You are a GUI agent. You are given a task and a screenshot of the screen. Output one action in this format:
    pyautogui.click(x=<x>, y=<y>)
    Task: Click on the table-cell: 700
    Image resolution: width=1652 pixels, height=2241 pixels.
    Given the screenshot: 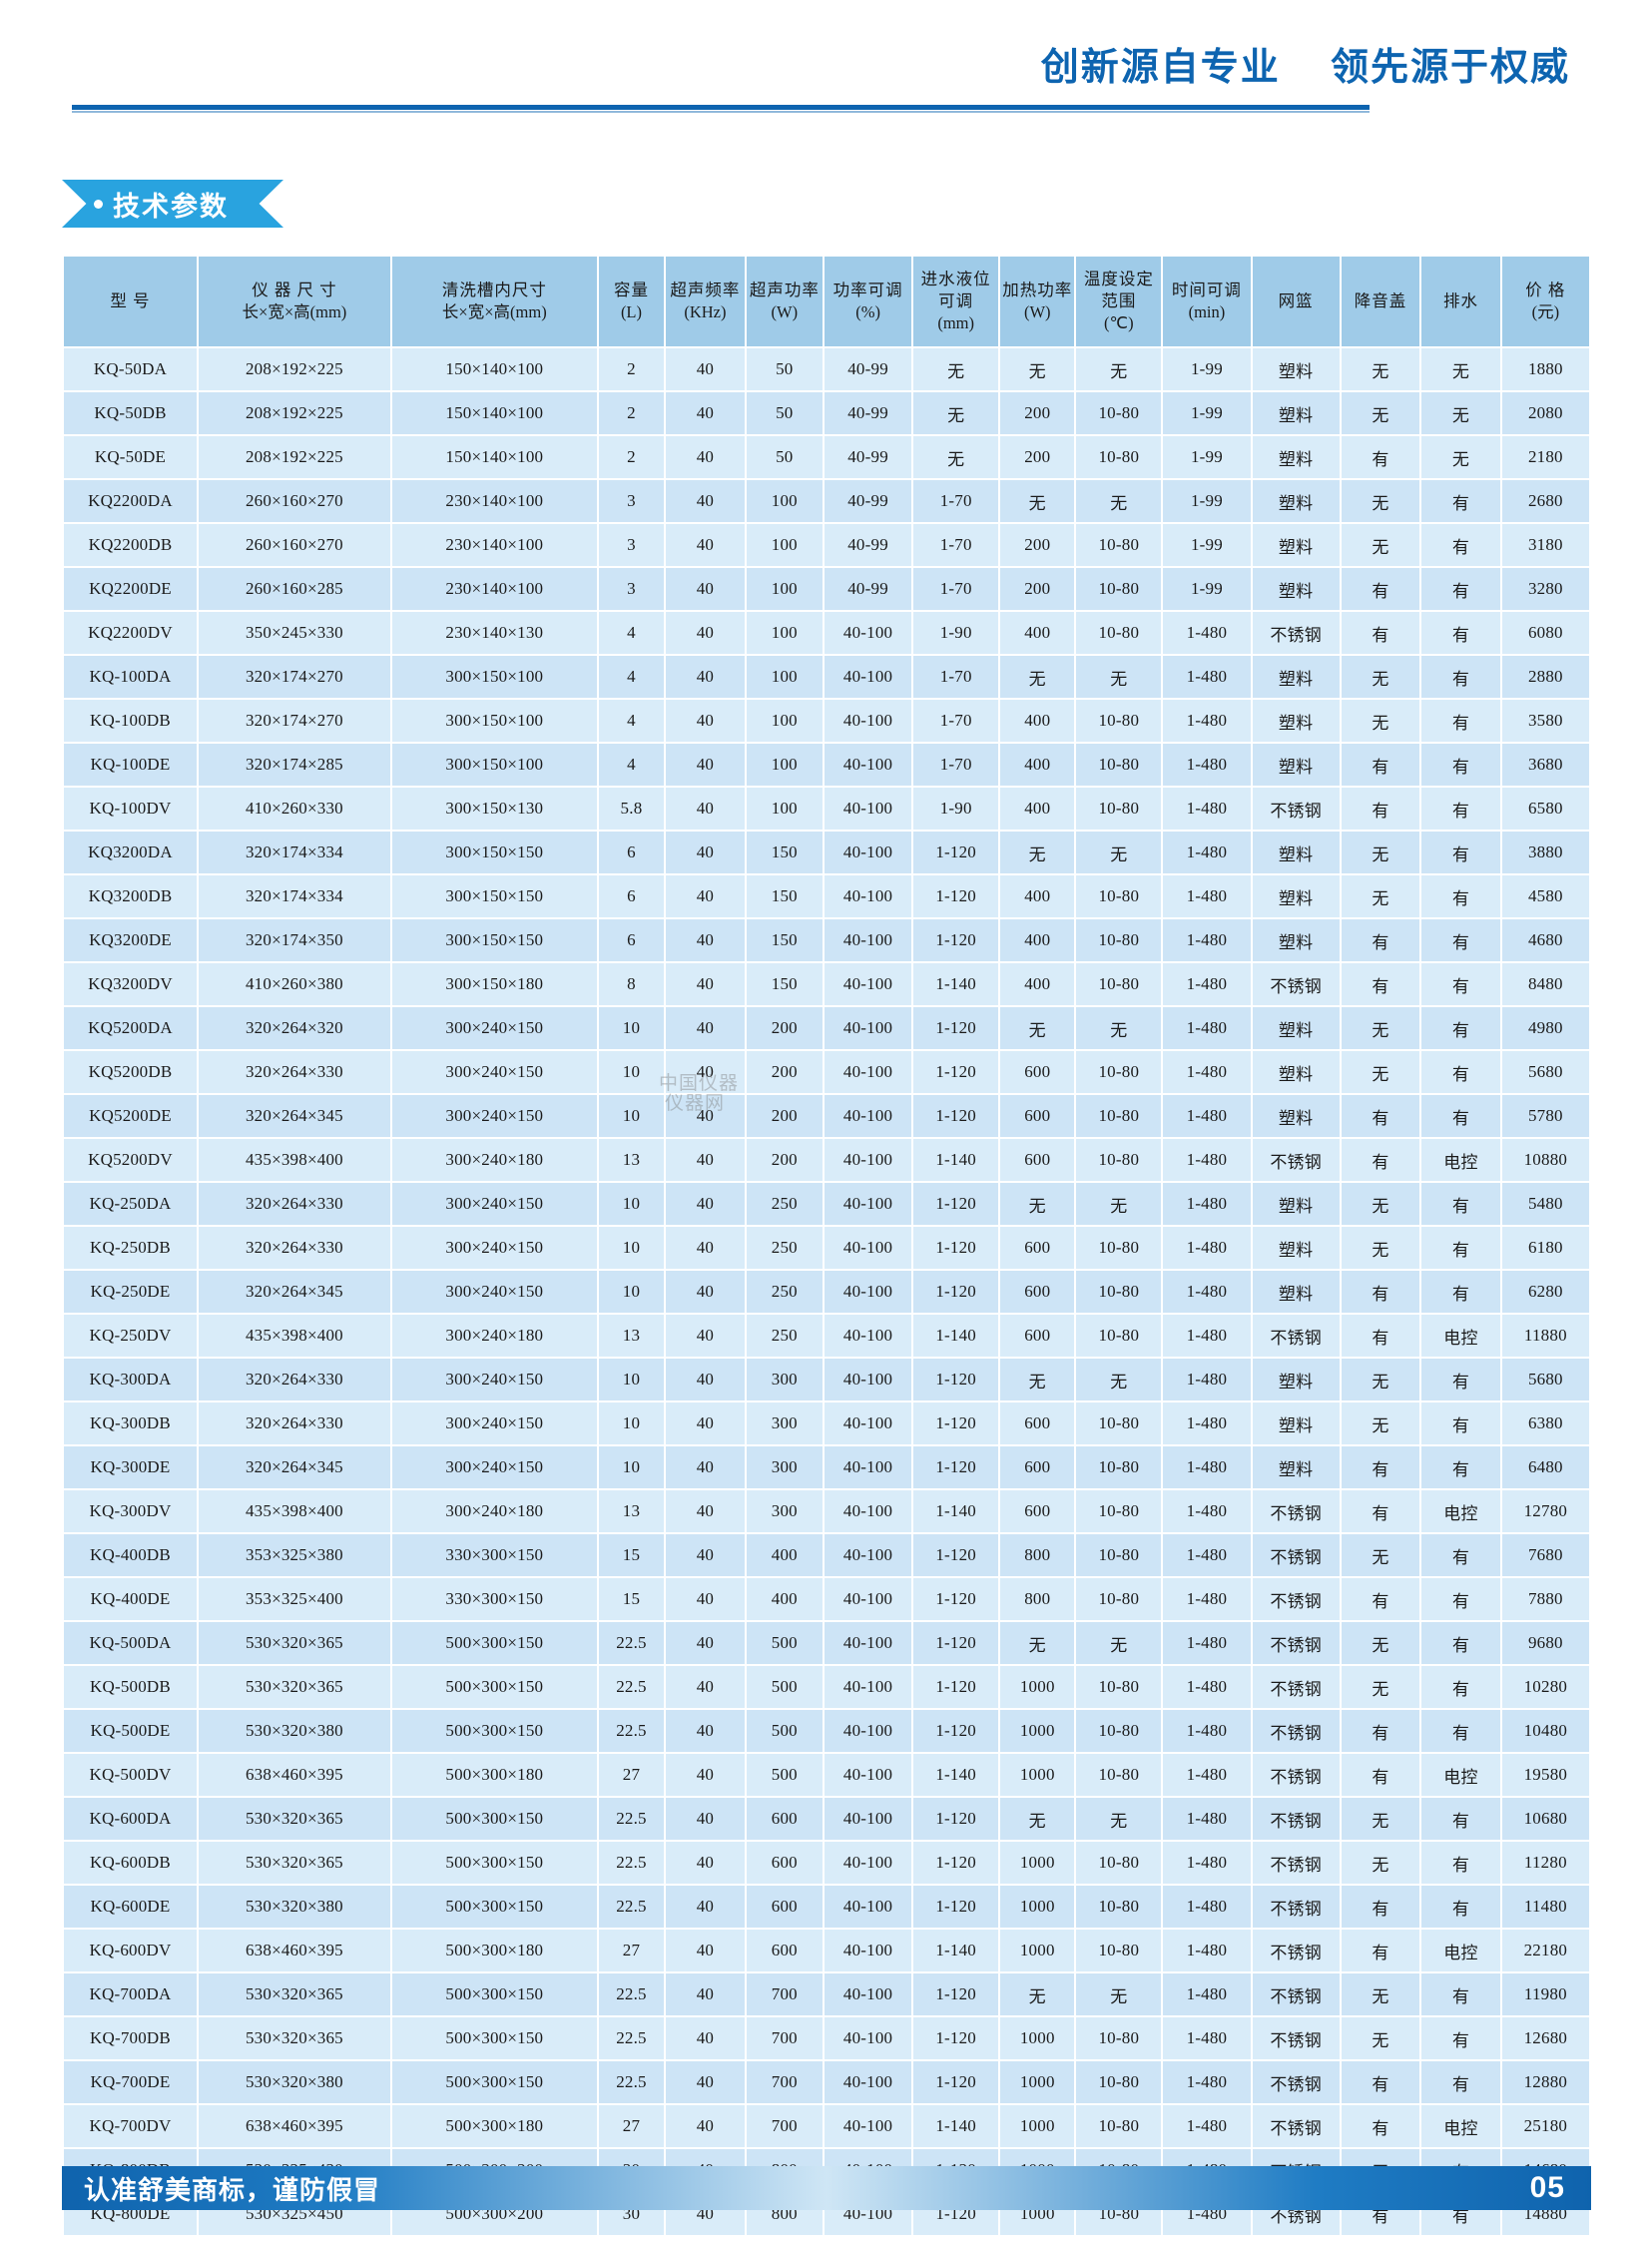 What is the action you would take?
    pyautogui.click(x=784, y=1994)
    